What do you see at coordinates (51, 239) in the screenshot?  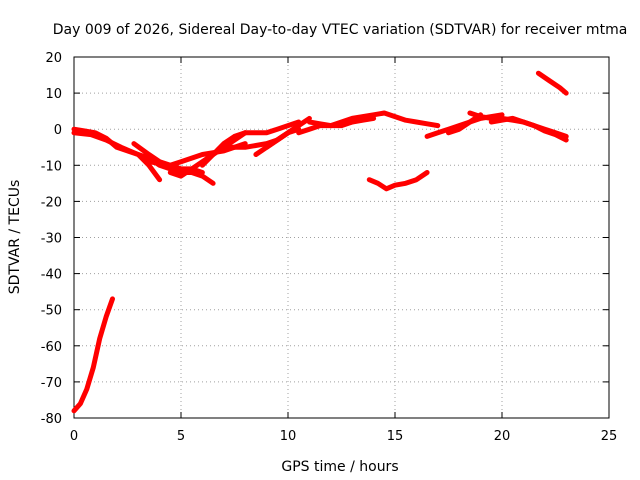 I see `y-tick-label: -30` at bounding box center [51, 239].